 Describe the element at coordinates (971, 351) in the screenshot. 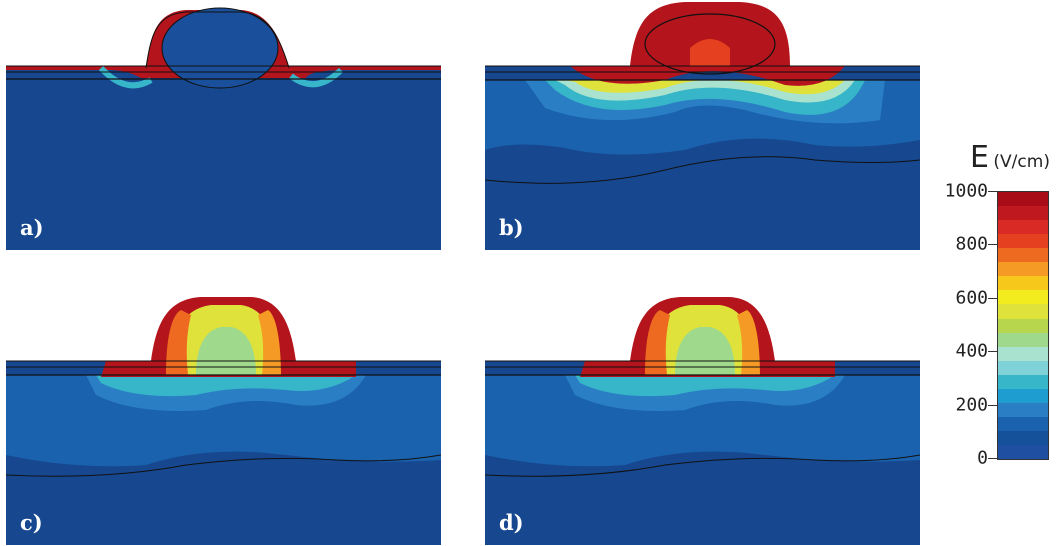

I see `colorbar-tick-label: 400` at that location.